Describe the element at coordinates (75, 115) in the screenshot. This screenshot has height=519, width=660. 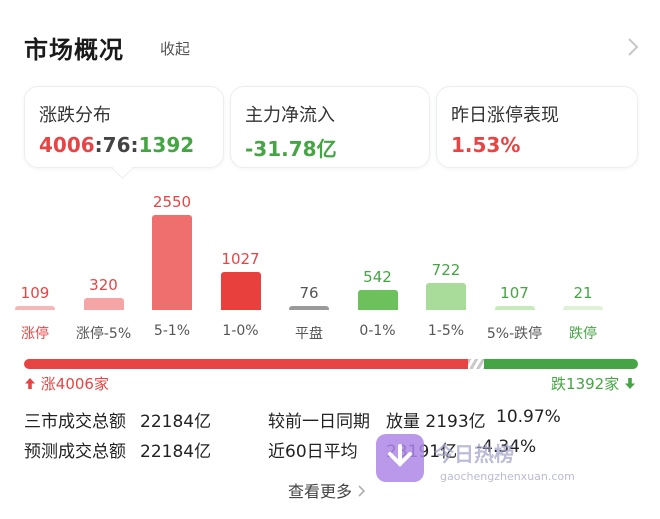
I see `card-label: 涨跌分布` at that location.